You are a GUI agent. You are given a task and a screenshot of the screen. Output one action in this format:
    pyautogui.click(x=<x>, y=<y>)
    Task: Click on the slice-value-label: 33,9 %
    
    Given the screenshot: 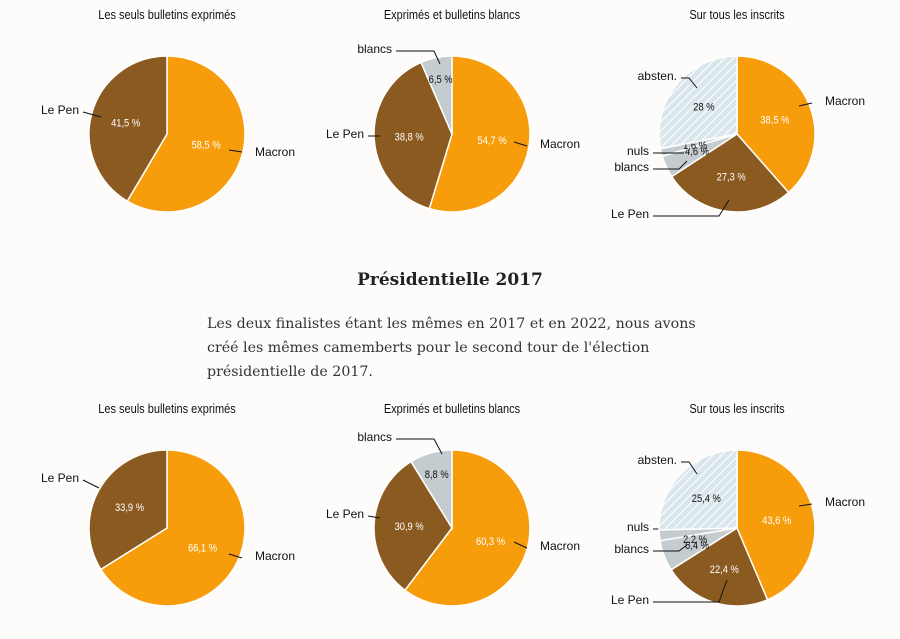 What is the action you would take?
    pyautogui.click(x=129, y=509)
    